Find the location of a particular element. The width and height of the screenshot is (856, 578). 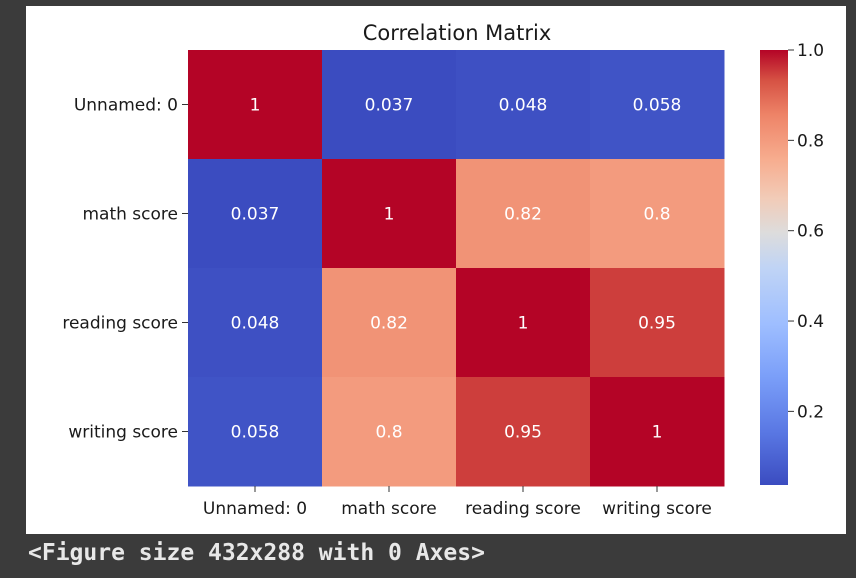

cell-annotation-r3-c2: 0.95 is located at coordinates (523, 433).